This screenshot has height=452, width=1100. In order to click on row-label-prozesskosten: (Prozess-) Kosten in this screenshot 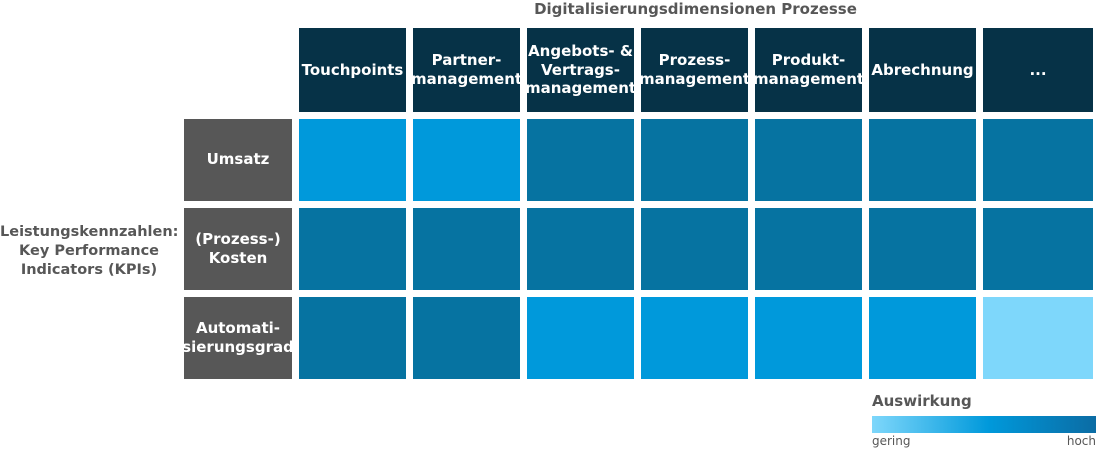, I will do `click(238, 249)`.